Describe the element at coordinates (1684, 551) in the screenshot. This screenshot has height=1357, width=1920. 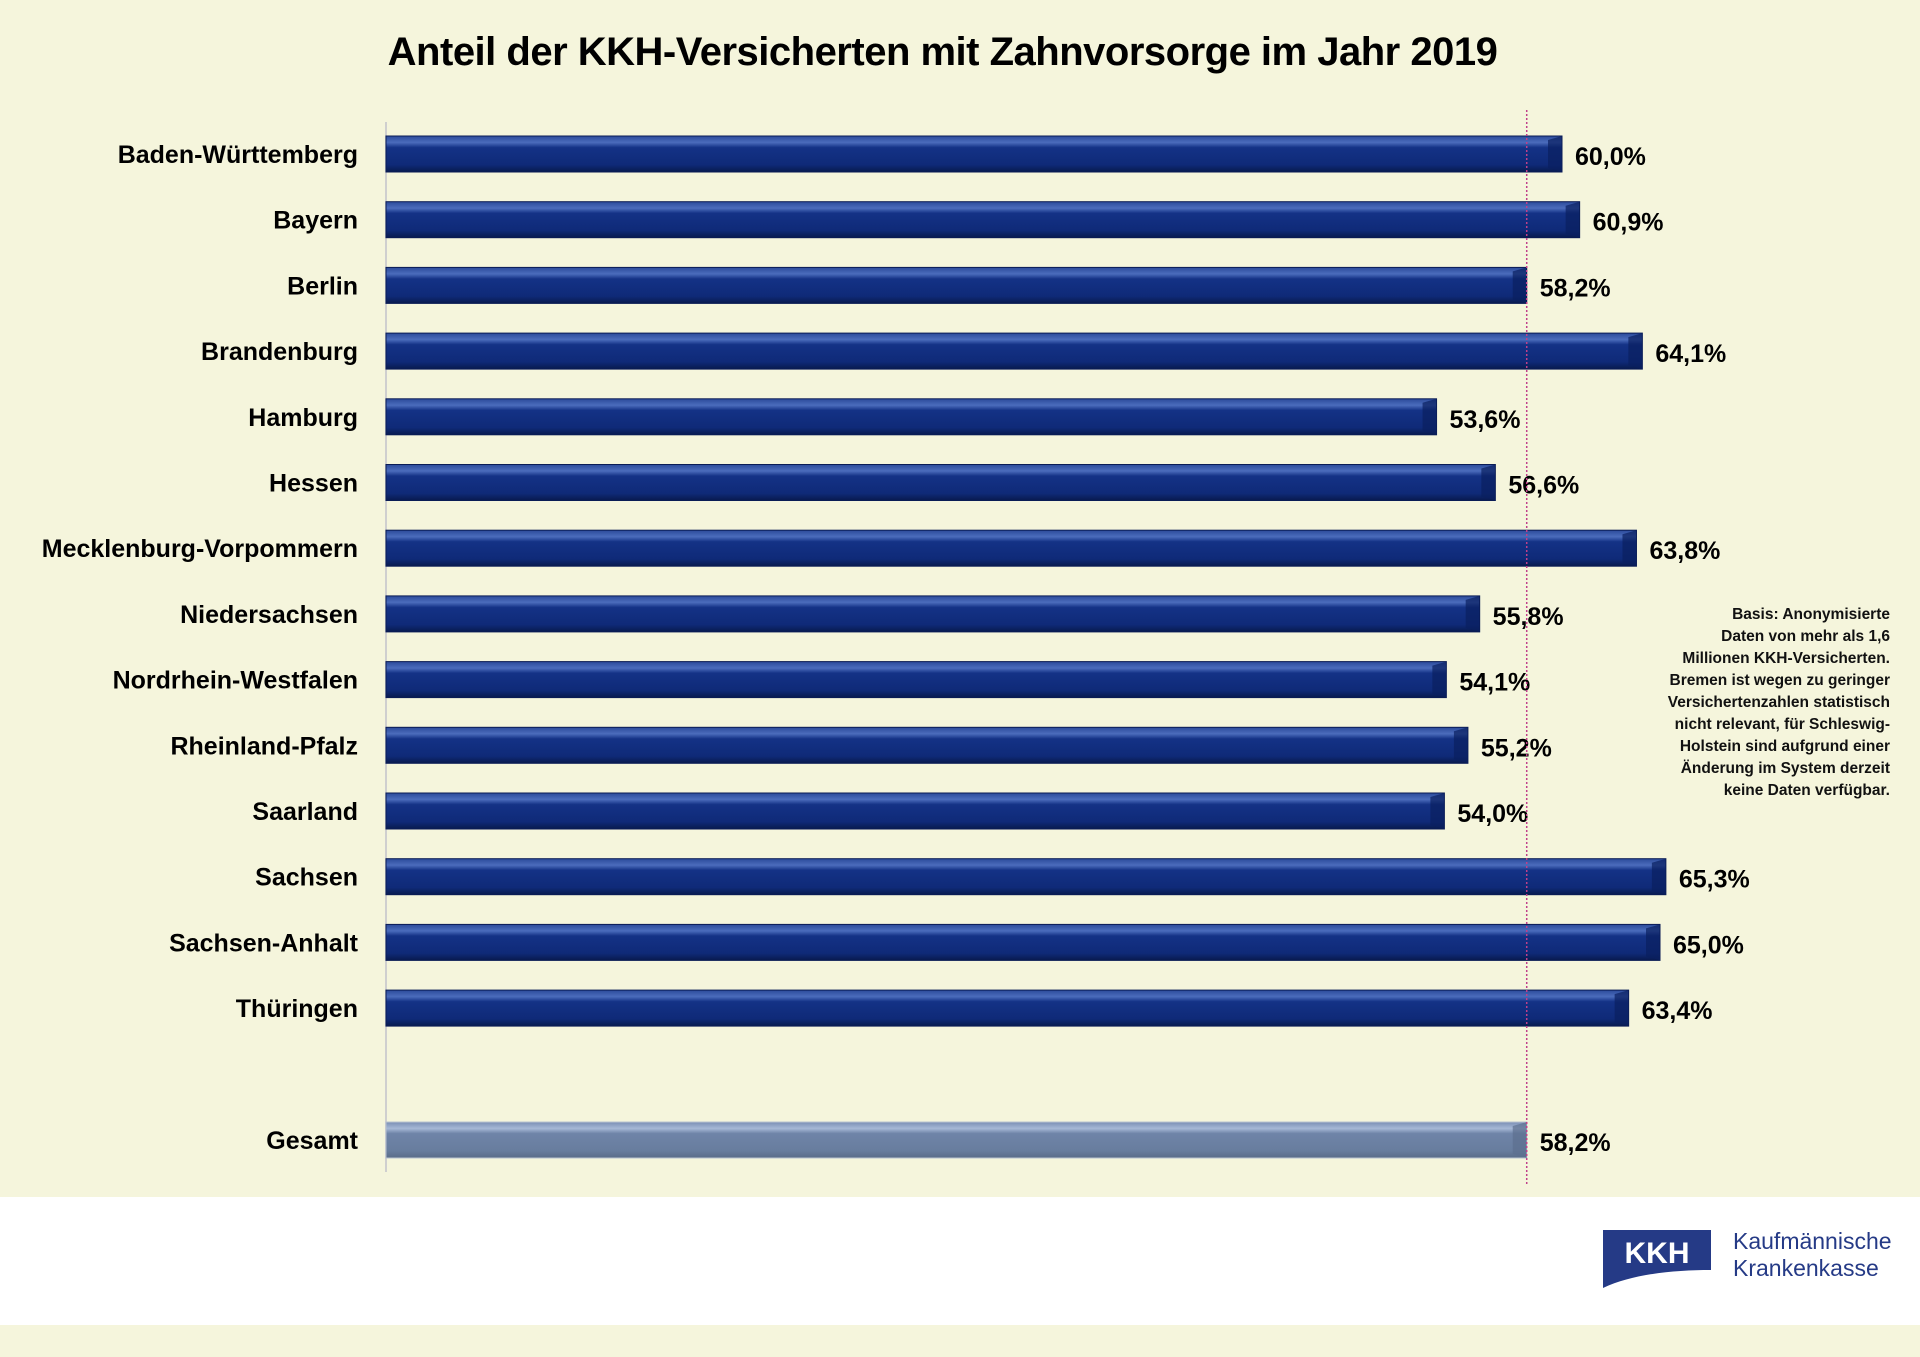
I see `value-label: 63,8%` at that location.